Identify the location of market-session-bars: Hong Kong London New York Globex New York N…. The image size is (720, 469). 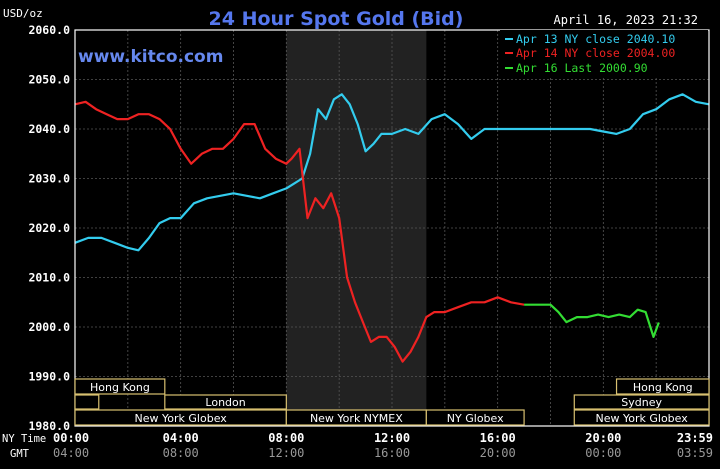
(392, 402).